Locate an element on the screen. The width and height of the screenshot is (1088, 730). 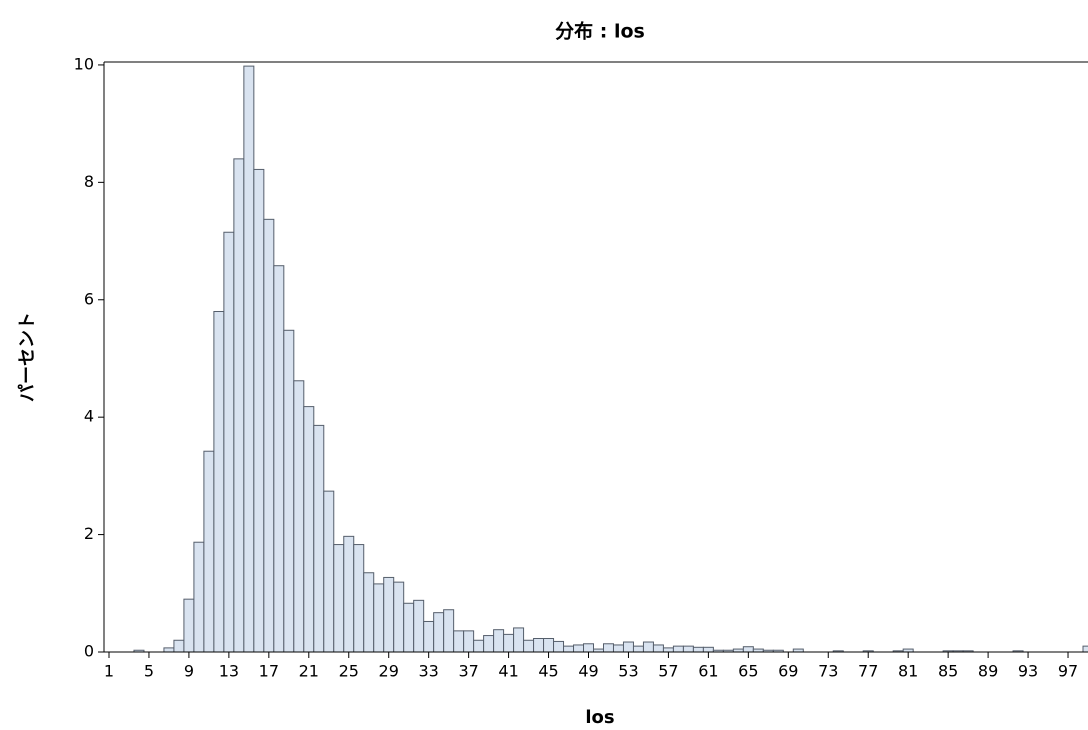
y-tick-label: 6 is located at coordinates (89, 298).